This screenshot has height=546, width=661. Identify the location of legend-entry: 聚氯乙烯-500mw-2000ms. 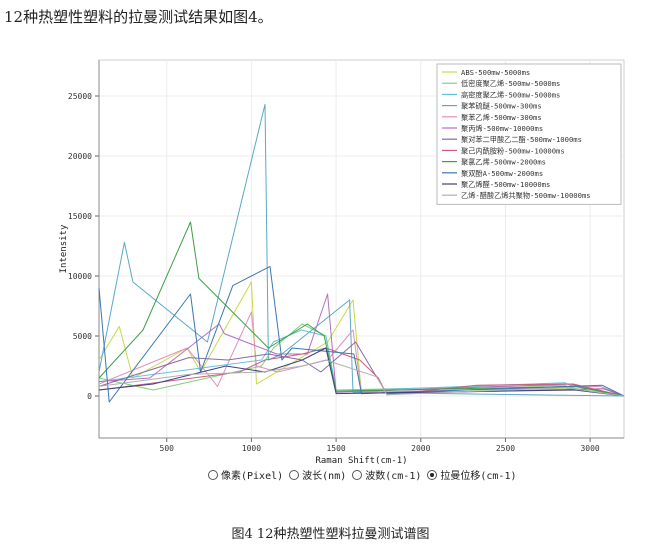
(503, 162).